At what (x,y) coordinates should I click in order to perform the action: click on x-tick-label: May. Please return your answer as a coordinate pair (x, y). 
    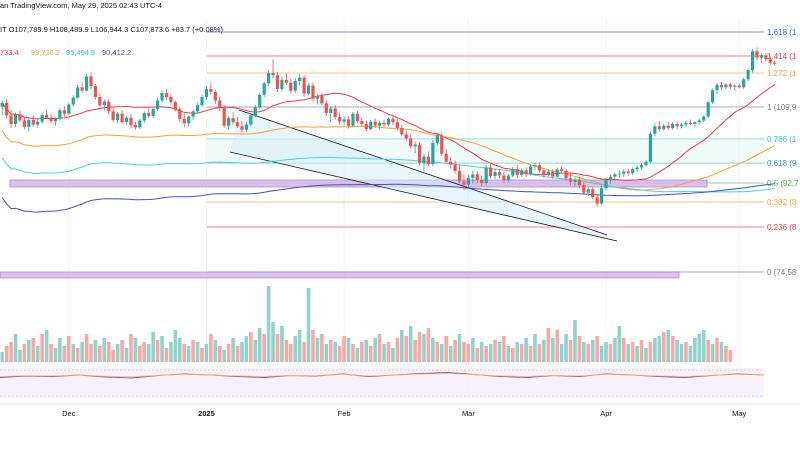
    Looking at the image, I should click on (739, 413).